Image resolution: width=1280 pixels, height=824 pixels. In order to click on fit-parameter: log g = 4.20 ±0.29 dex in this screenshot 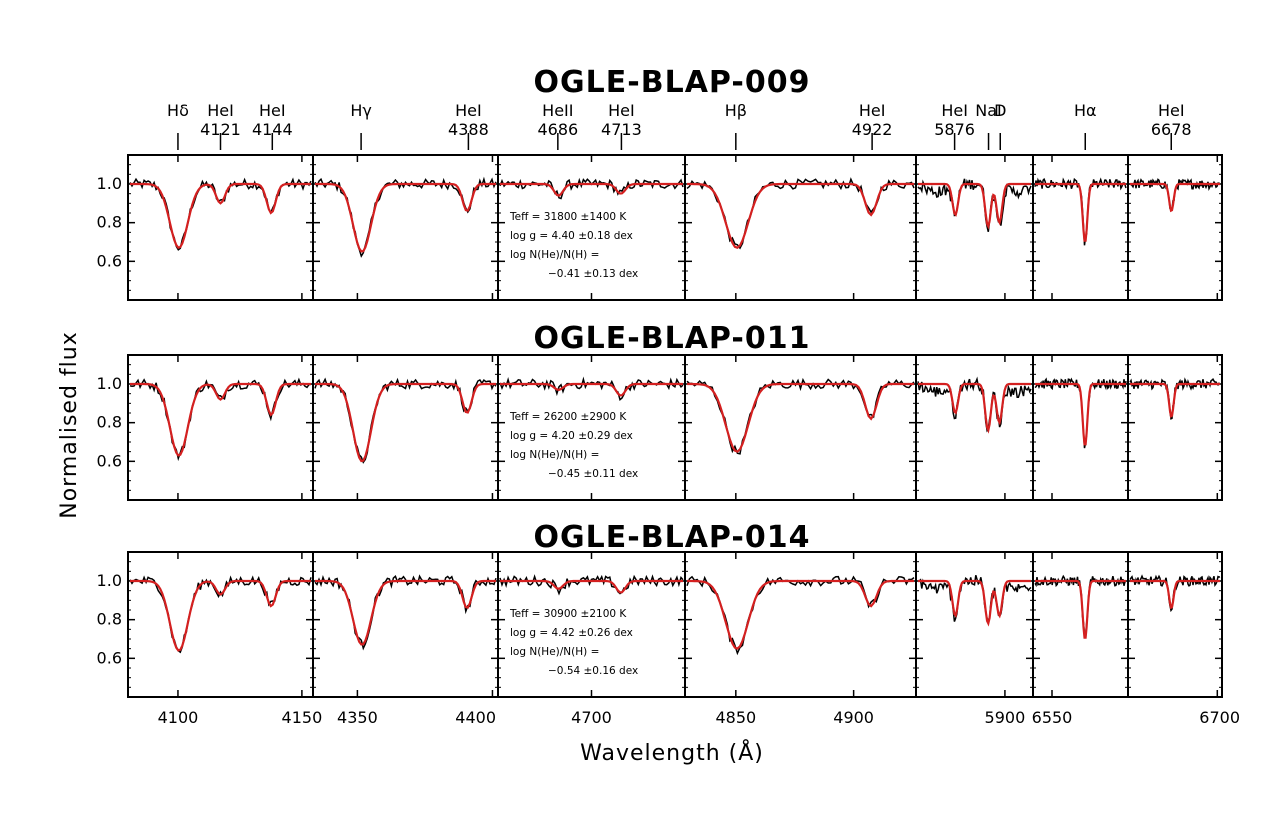, I will do `click(571, 436)`.